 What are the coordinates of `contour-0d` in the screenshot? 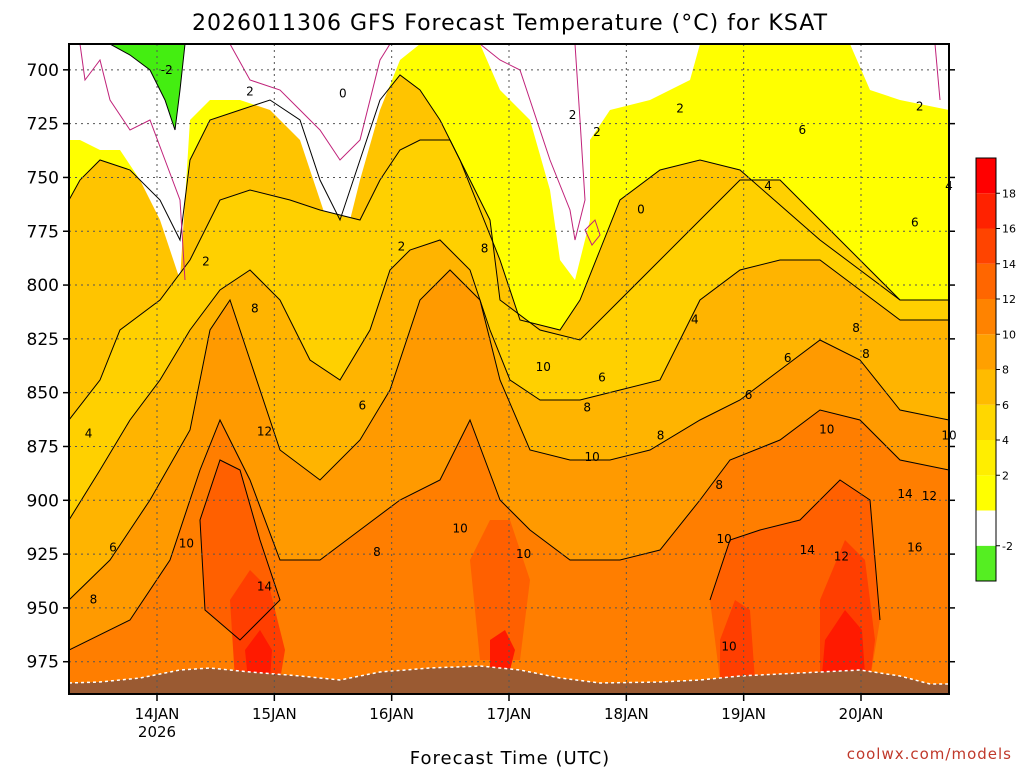 It's located at (592, 232).